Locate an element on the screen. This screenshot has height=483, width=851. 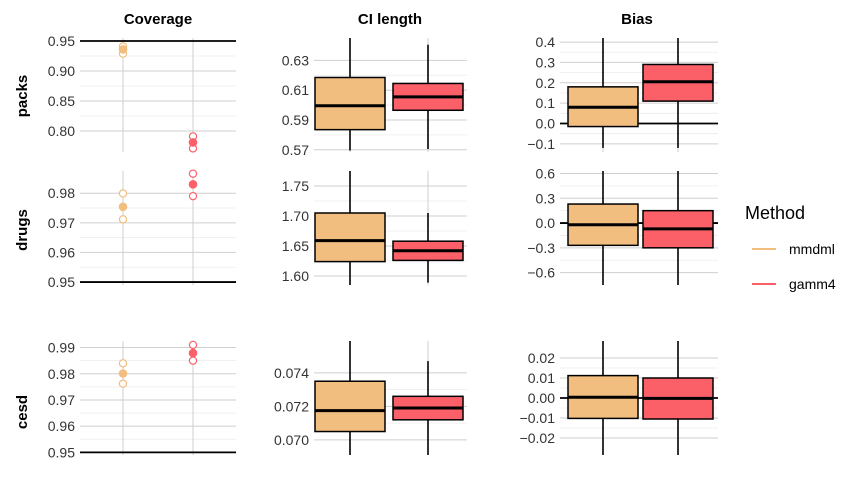
drugs-ci-length-tick-label: 1.75 is located at coordinates (295, 186).